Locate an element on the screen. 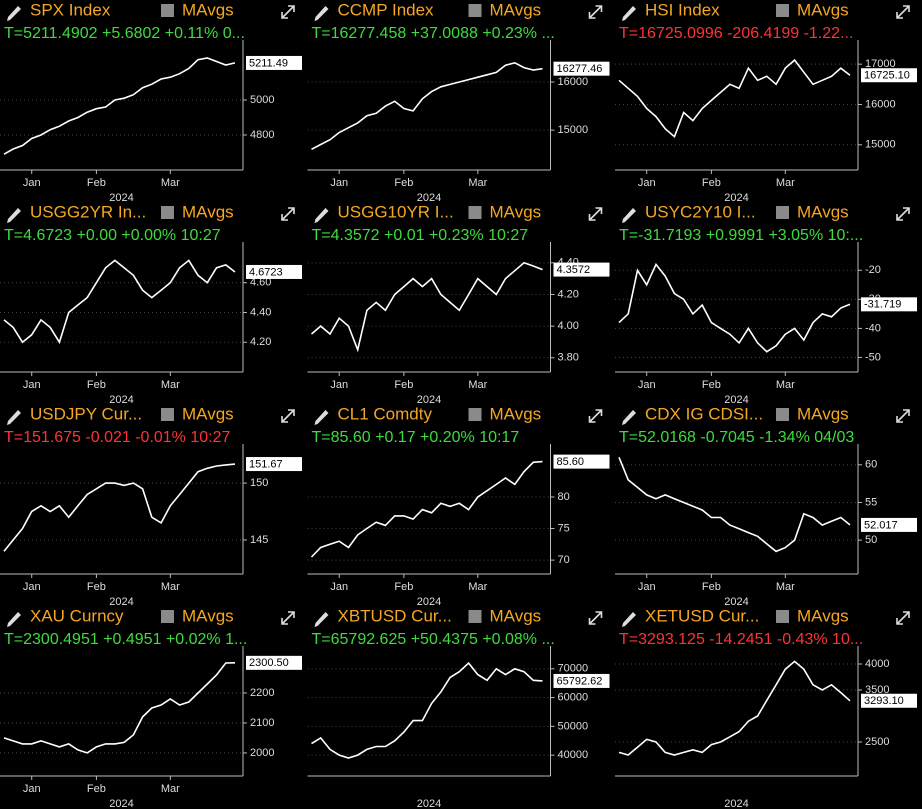 The height and width of the screenshot is (809, 922). y-tick-label: 50000 is located at coordinates (573, 726).